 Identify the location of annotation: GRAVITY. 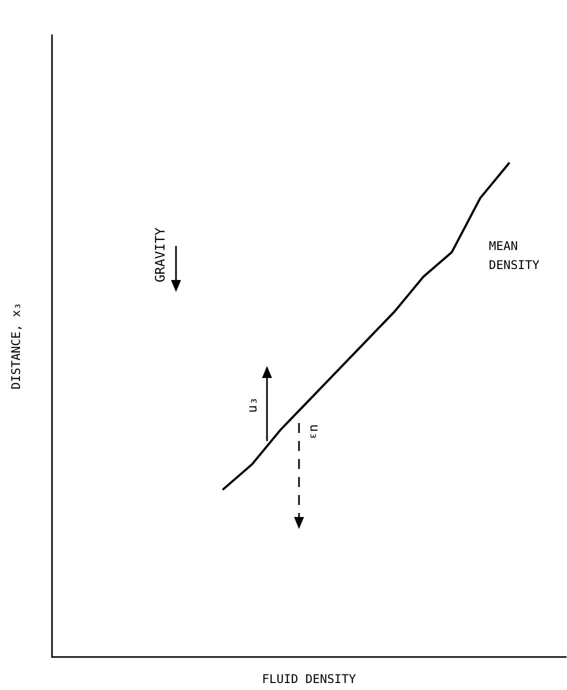
(161, 254).